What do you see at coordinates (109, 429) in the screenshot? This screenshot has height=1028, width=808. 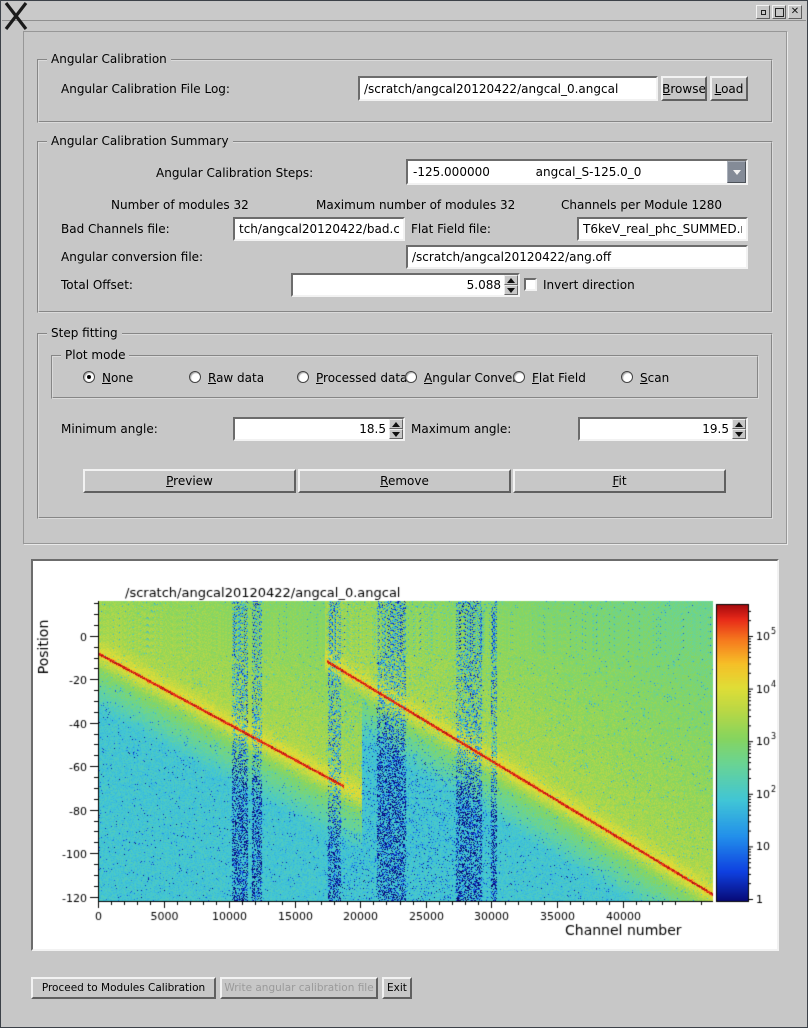 I see `minimum-angle-label: Minimum angle:` at bounding box center [109, 429].